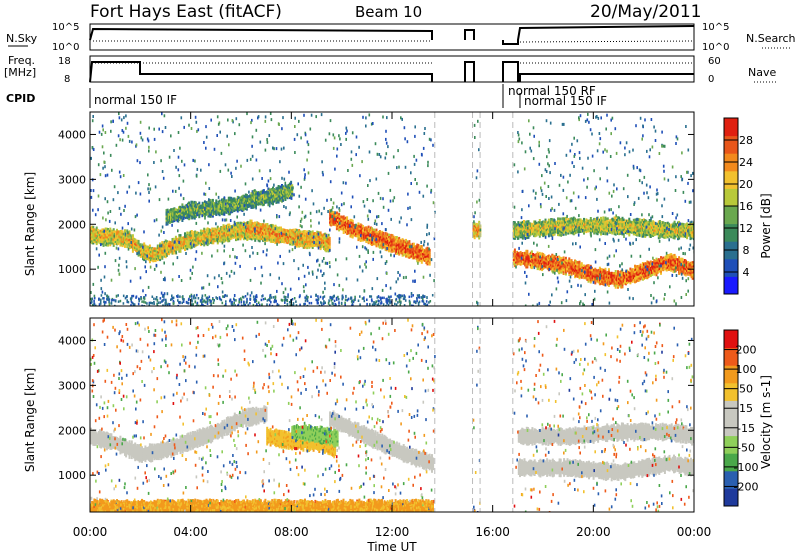  What do you see at coordinates (390, 69) in the screenshot?
I see `freq-panel: Freq. [MHz] 18 8 60 0 Nave` at bounding box center [390, 69].